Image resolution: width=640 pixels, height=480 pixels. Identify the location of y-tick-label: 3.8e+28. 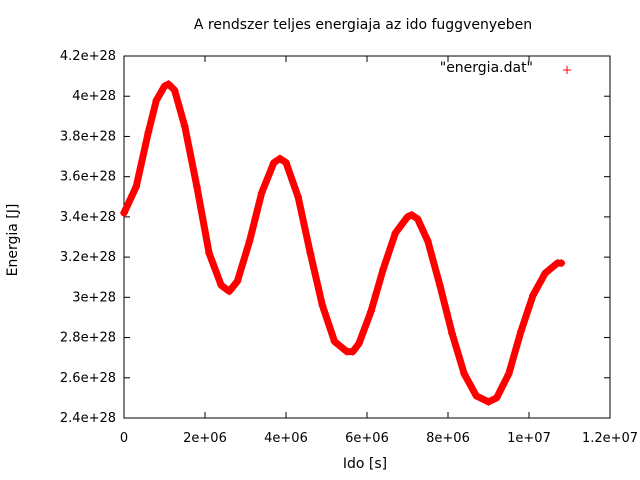
(88, 136).